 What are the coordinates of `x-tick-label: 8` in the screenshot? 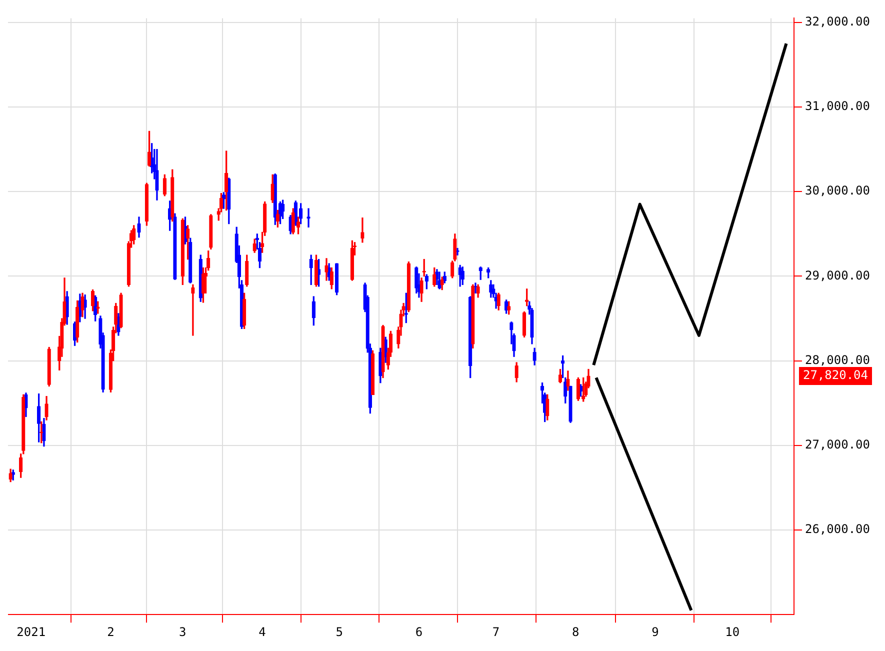 It's located at (576, 631).